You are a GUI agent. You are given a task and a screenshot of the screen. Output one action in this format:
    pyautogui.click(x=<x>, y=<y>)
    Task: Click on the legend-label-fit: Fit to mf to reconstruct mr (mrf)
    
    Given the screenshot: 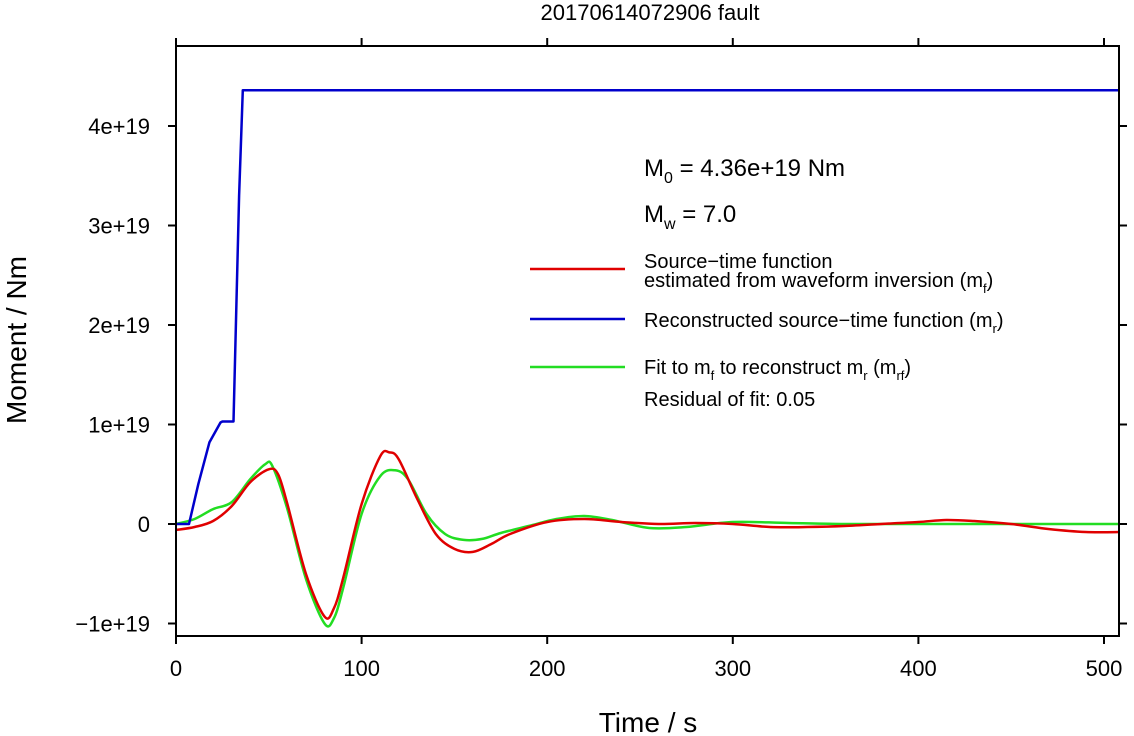 What is the action you would take?
    pyautogui.click(x=777, y=370)
    